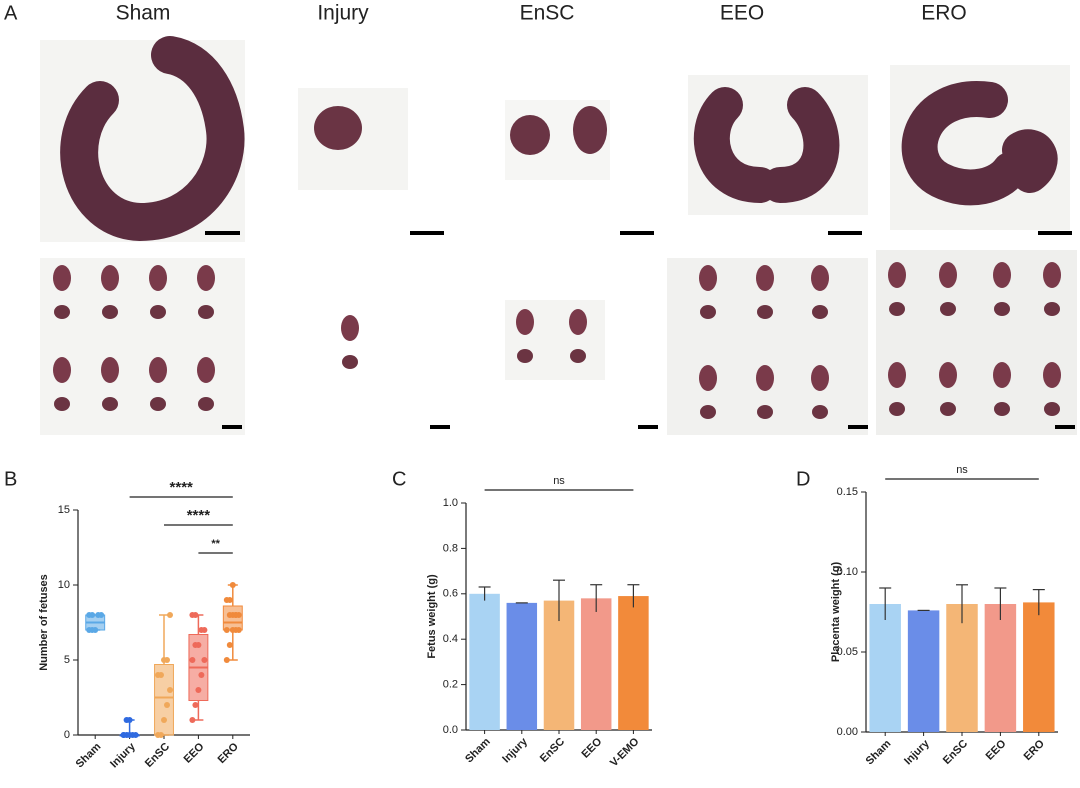  Describe the element at coordinates (399, 479) in the screenshot. I see `panel-label: C` at that location.